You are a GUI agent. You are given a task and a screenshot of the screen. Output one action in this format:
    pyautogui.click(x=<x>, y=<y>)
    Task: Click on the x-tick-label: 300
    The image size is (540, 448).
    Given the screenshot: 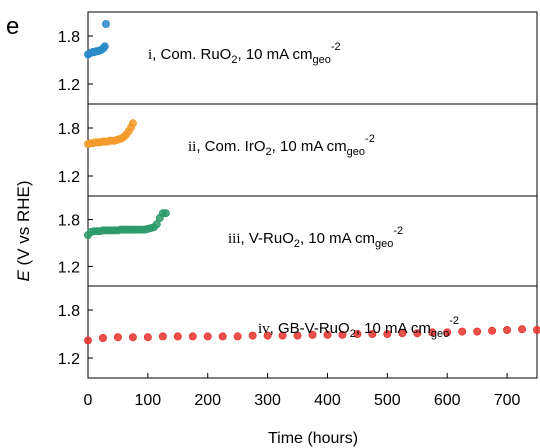 What is the action you would take?
    pyautogui.click(x=267, y=400)
    